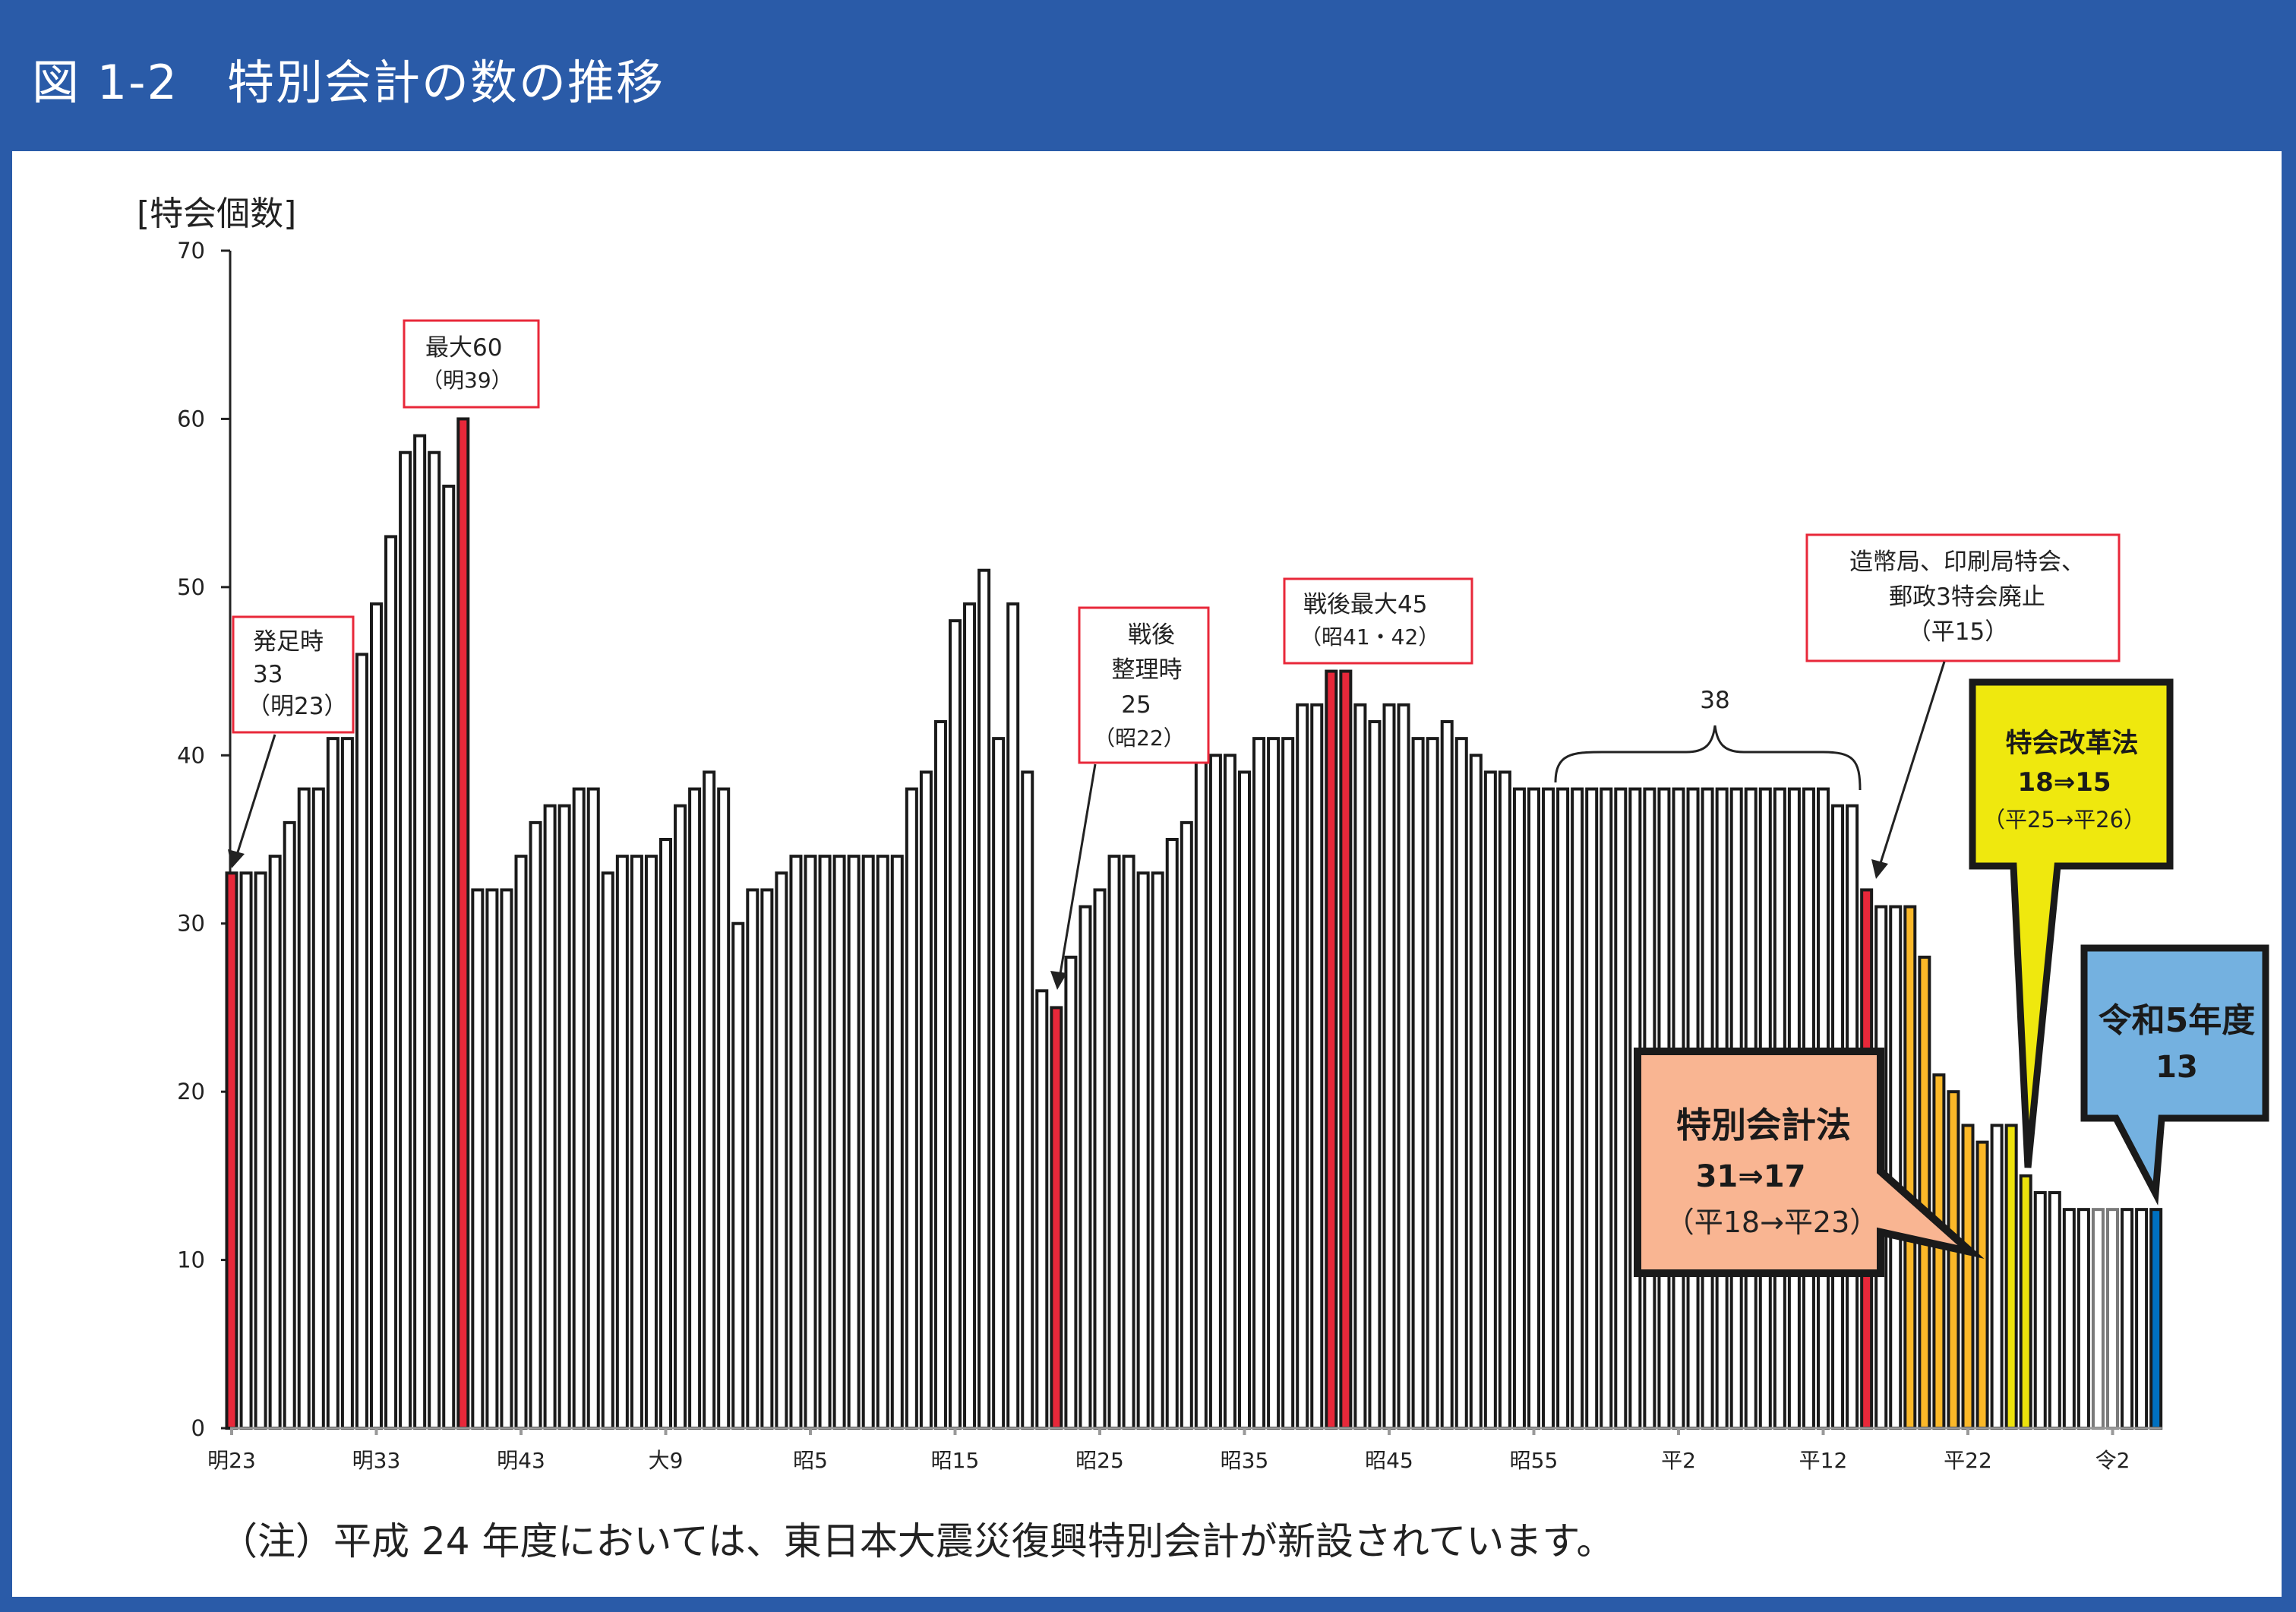 The height and width of the screenshot is (1612, 2296). What do you see at coordinates (1751, 1176) in the screenshot?
I see `callout-value: 31⇒17` at bounding box center [1751, 1176].